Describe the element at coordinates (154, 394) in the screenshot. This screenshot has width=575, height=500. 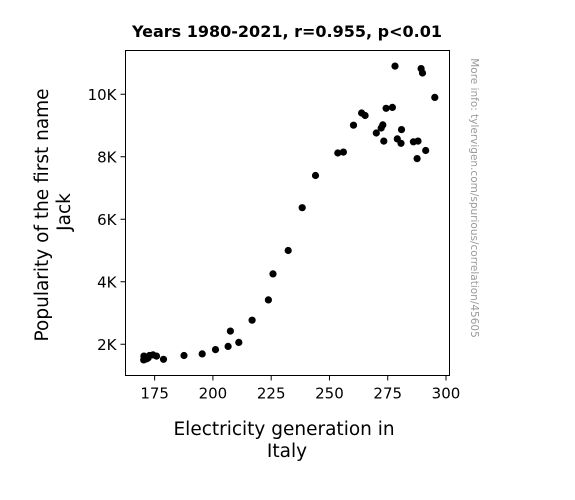
I see `x-tick-label: 175` at that location.